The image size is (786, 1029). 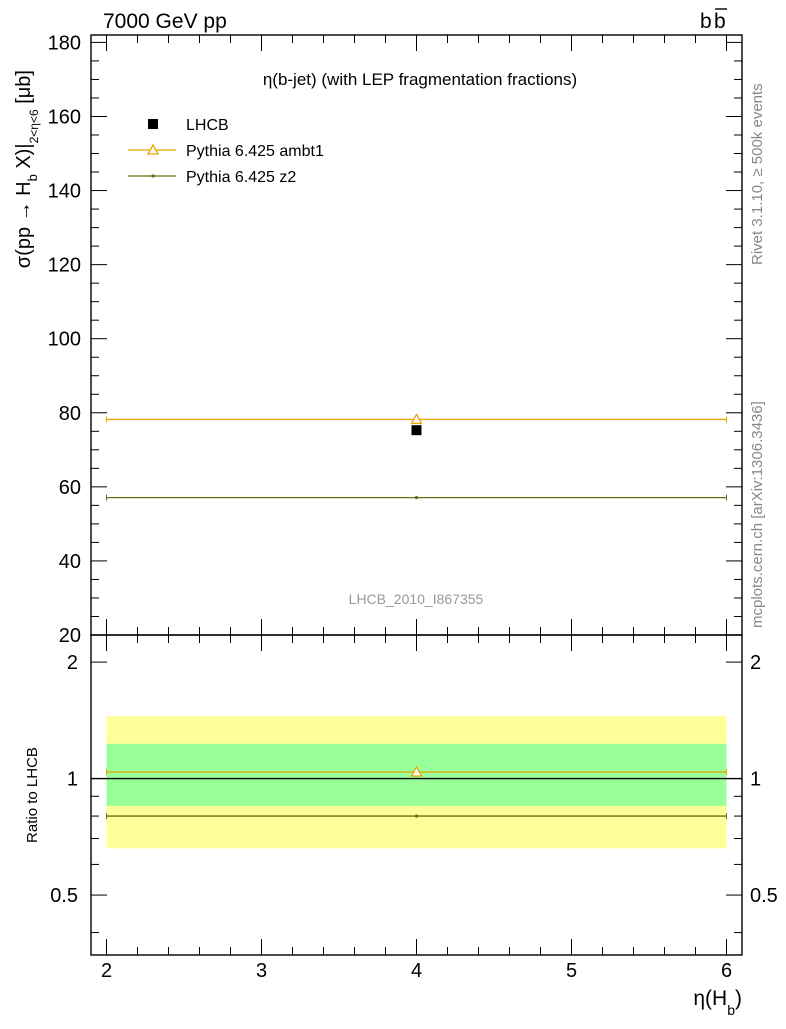 What do you see at coordinates (70, 414) in the screenshot?
I see `main-y-tick-label: 80` at bounding box center [70, 414].